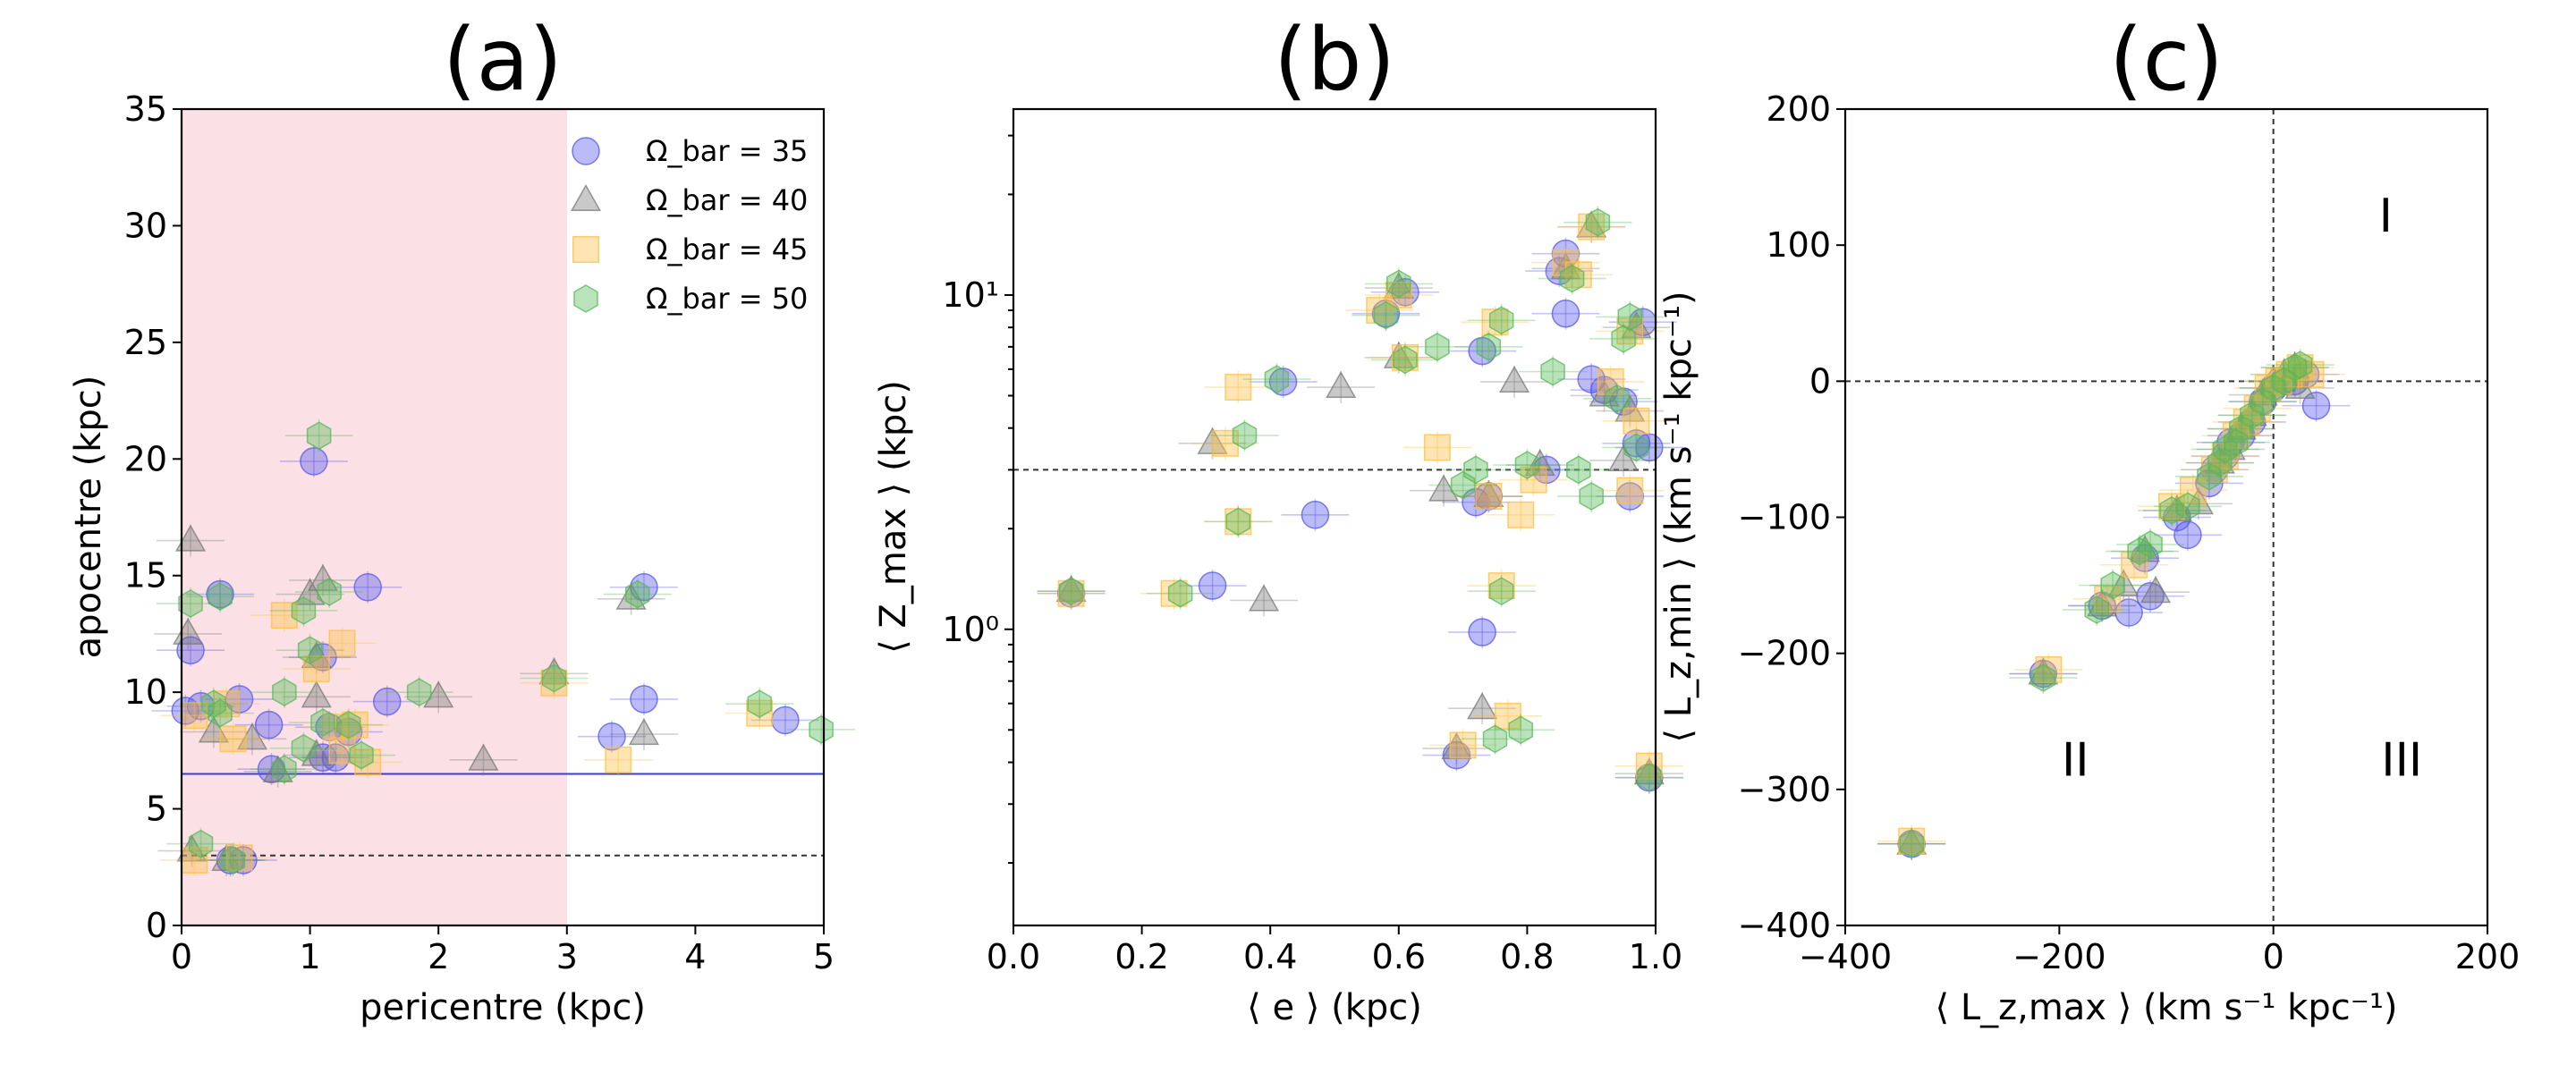 The image size is (2576, 1073). Describe the element at coordinates (310, 957) in the screenshot. I see `xtick-label: 1` at that location.